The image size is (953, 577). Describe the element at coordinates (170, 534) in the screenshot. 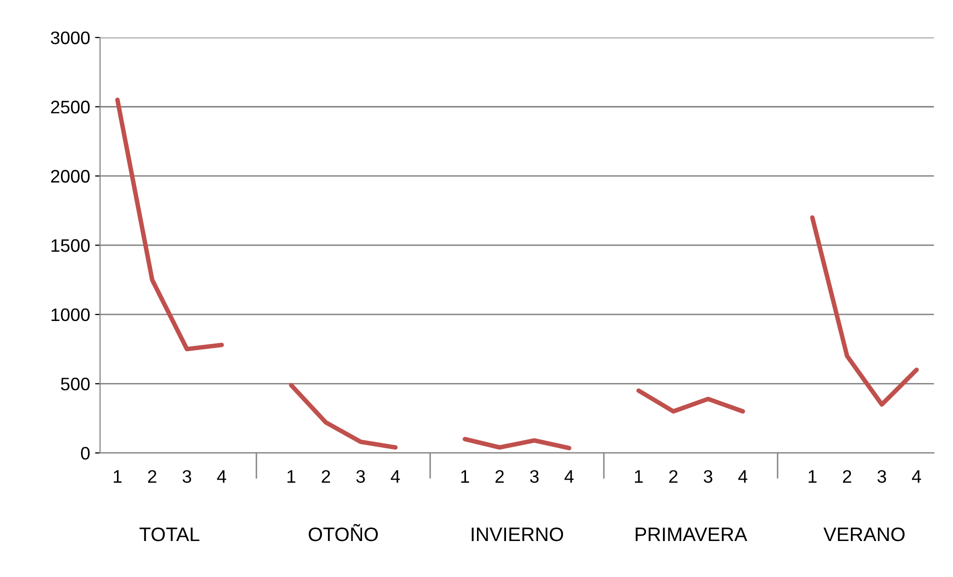

I see `text: TOTAL` at that location.